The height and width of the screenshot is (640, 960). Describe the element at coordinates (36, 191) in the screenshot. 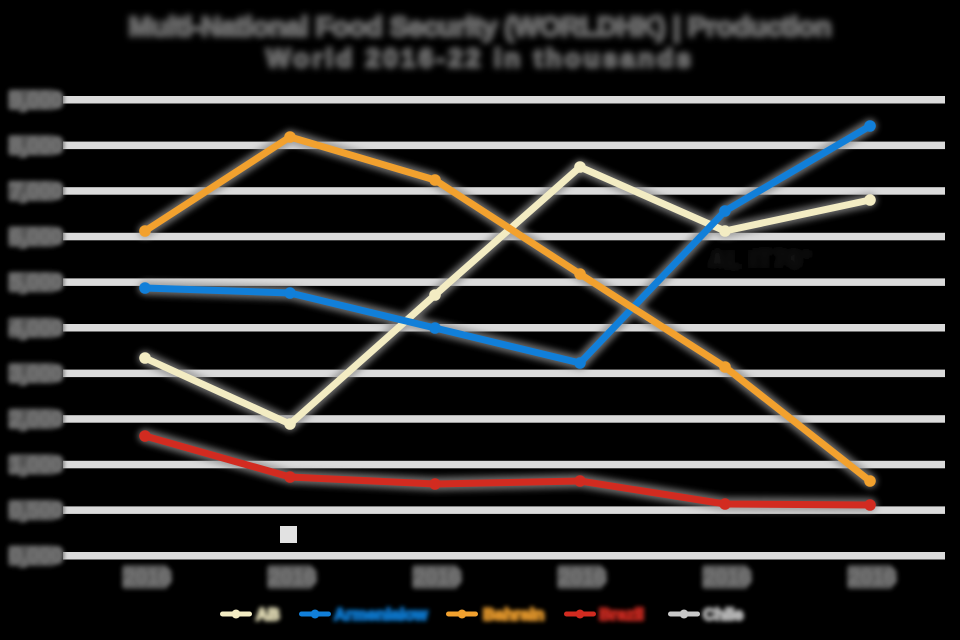

I see `svg-text: 7,000` at that location.